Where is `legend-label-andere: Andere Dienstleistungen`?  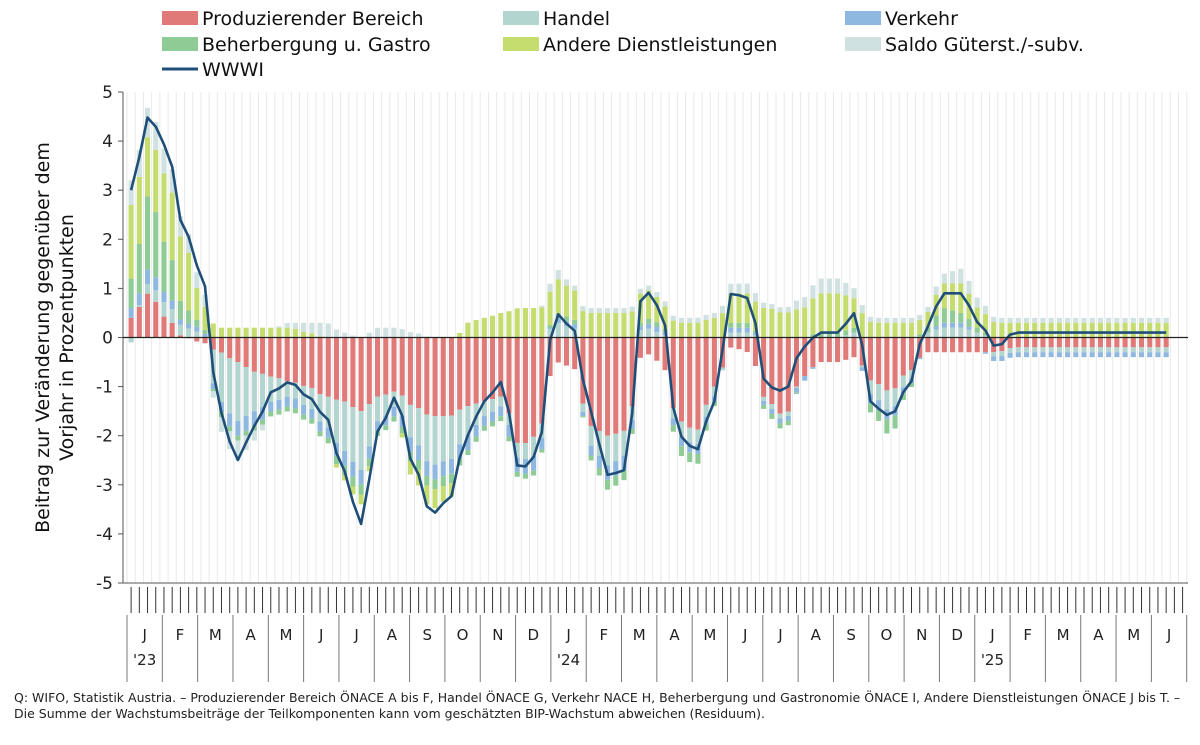
legend-label-andere: Andere Dienstleistungen is located at coordinates (660, 45).